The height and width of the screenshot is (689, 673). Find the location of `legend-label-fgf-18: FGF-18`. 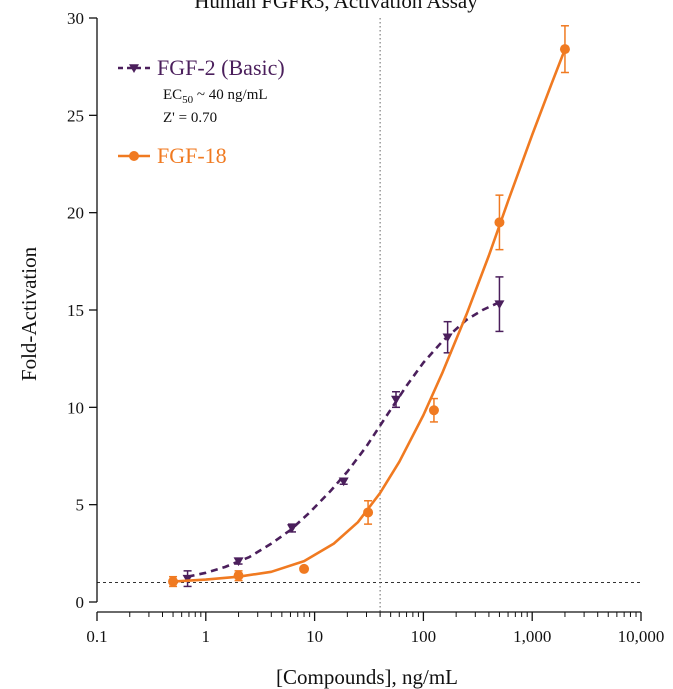

legend-label-fgf-18: FGF-18 is located at coordinates (192, 155).